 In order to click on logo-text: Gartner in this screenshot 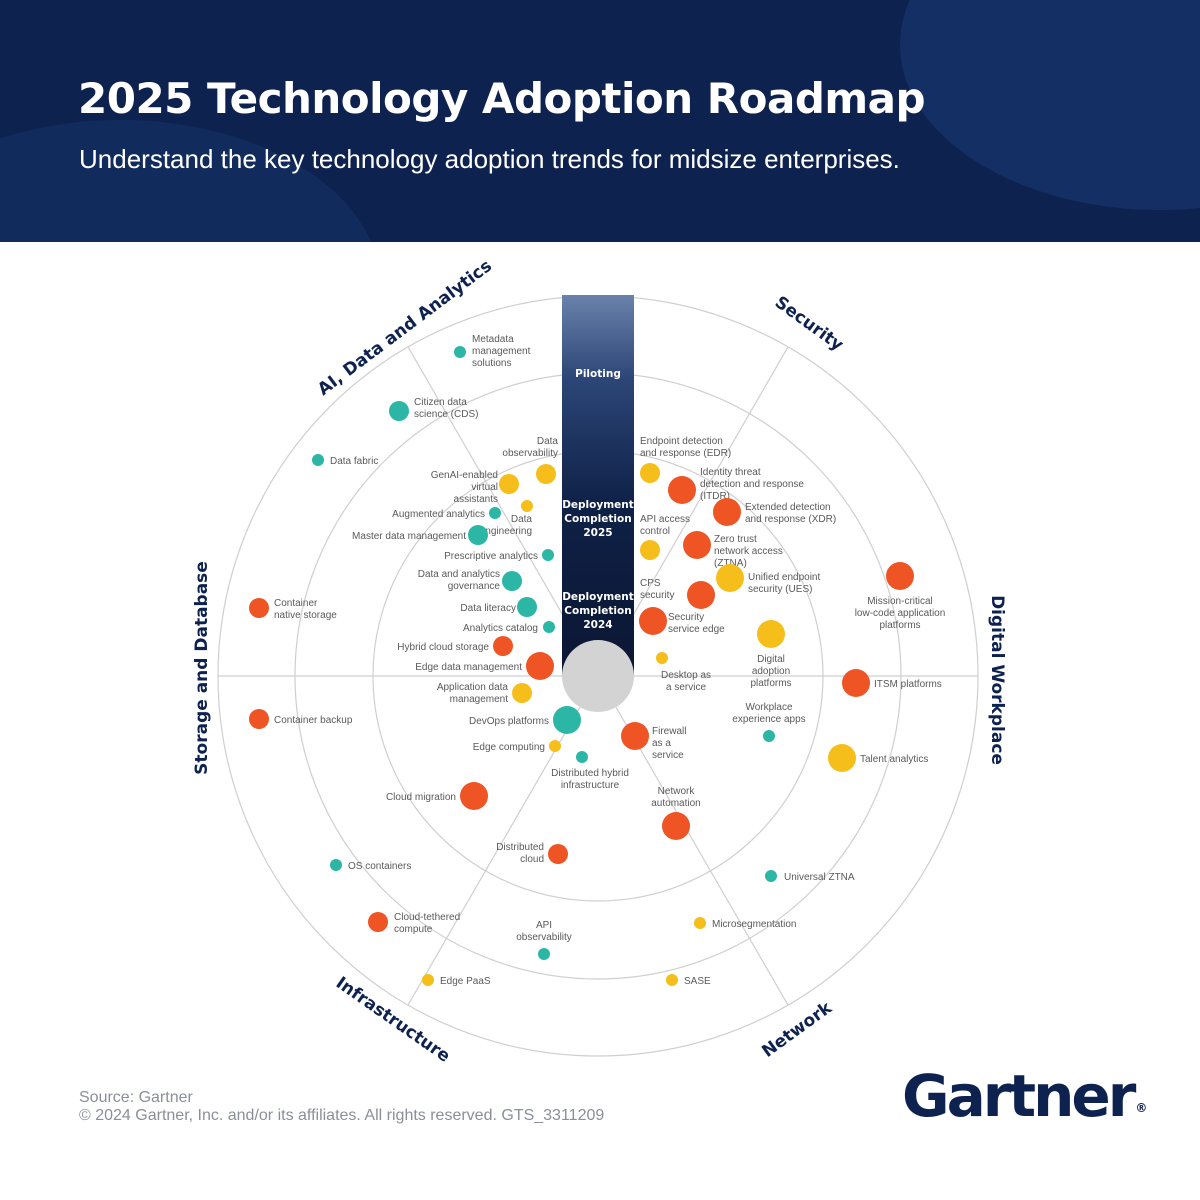, I will do `click(1019, 1096)`.